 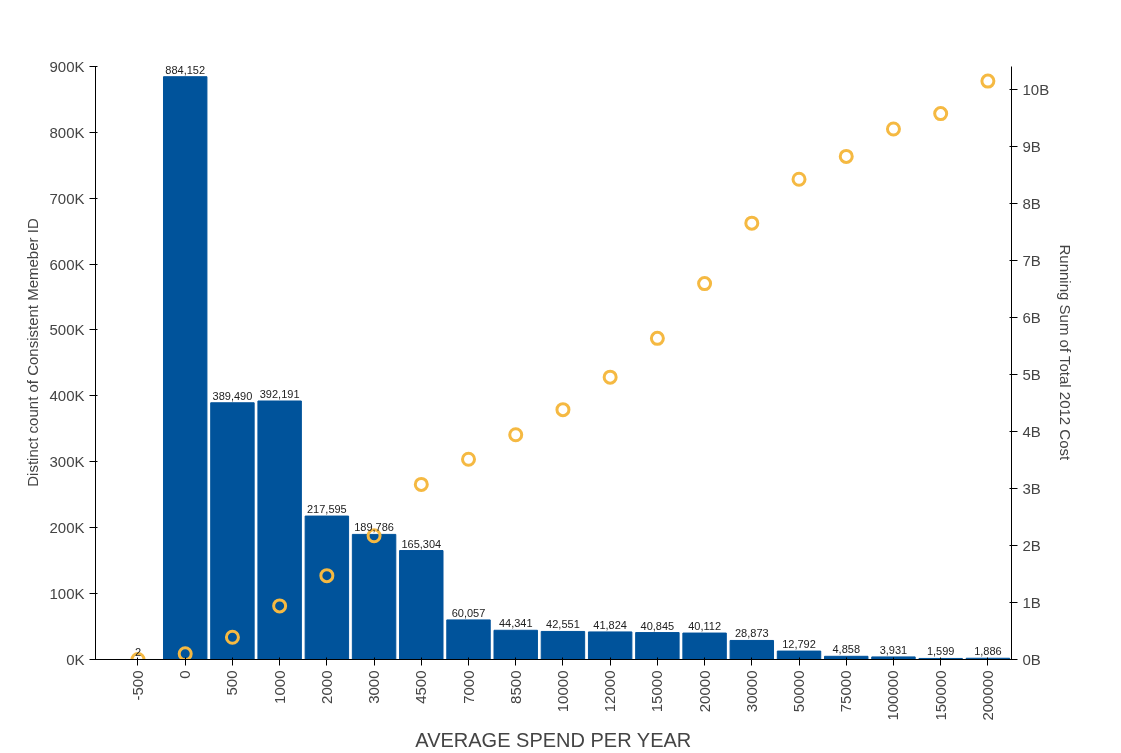 What do you see at coordinates (988, 651) in the screenshot?
I see `data-label: 1,886` at bounding box center [988, 651].